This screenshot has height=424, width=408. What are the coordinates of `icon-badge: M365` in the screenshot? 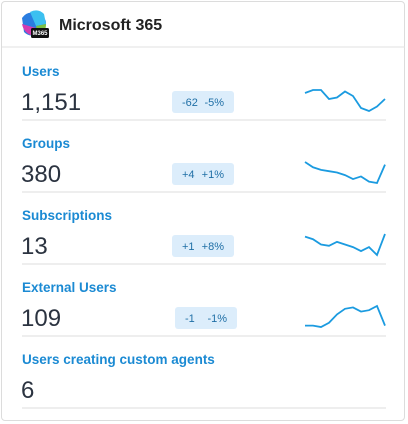 It's located at (40, 34).